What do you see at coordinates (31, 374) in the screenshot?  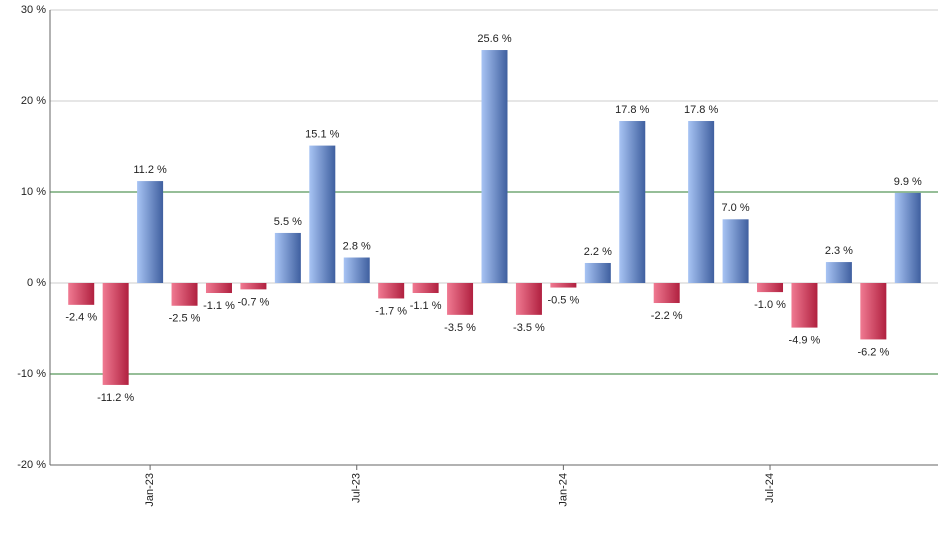 I see `y-tick-label: -10 %` at bounding box center [31, 374].